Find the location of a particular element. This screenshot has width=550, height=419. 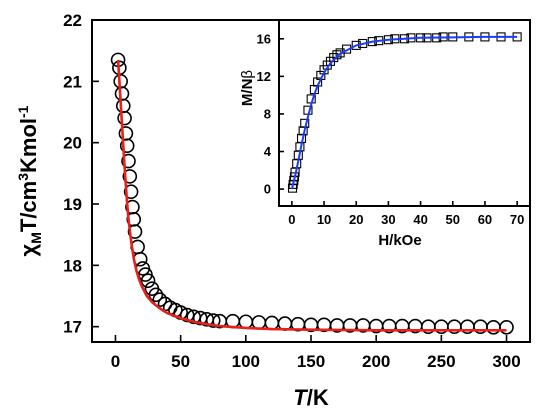

main-x-tick-label: 250 is located at coordinates (441, 361).